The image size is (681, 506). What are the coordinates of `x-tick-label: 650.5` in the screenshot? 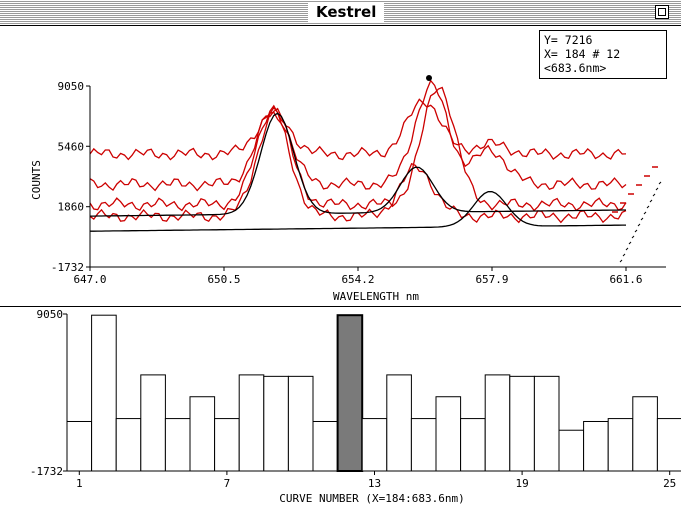 It's located at (223, 279).